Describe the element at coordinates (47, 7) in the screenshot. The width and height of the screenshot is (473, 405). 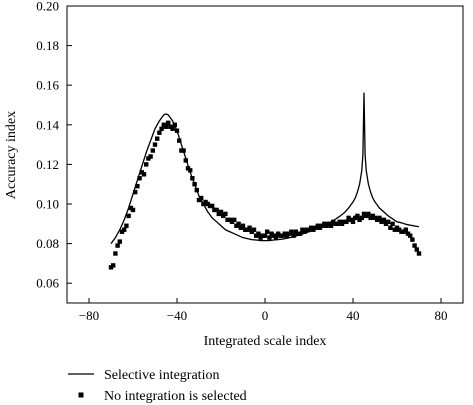
I see `y-tick-label: 0.20` at that location.